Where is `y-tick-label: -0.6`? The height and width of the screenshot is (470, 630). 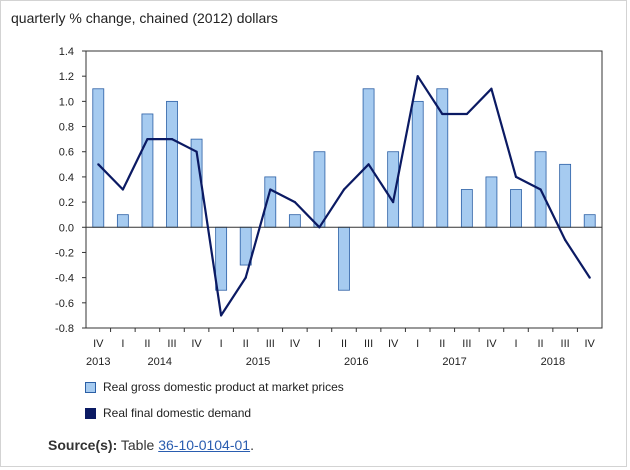
y-tick-label: -0.6 is located at coordinates (64, 304).